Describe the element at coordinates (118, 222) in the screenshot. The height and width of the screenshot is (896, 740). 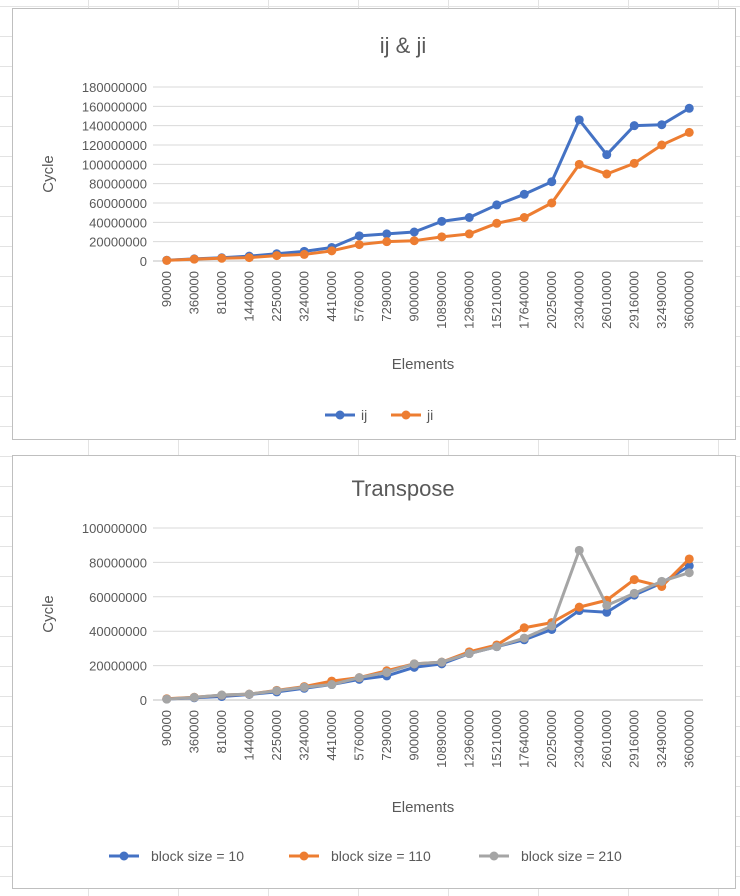
I see `y-tick-label: 40000000` at that location.